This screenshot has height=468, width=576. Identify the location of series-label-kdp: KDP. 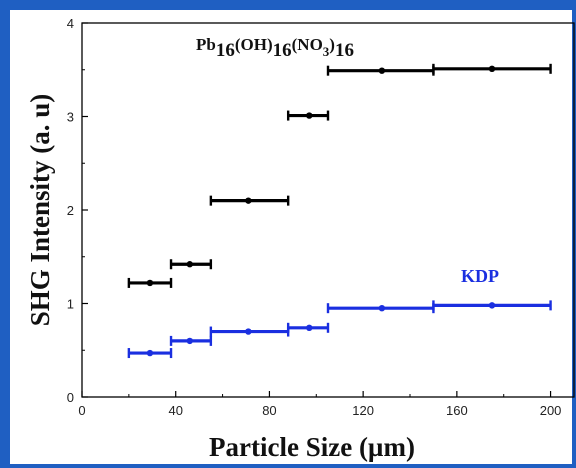
(480, 276).